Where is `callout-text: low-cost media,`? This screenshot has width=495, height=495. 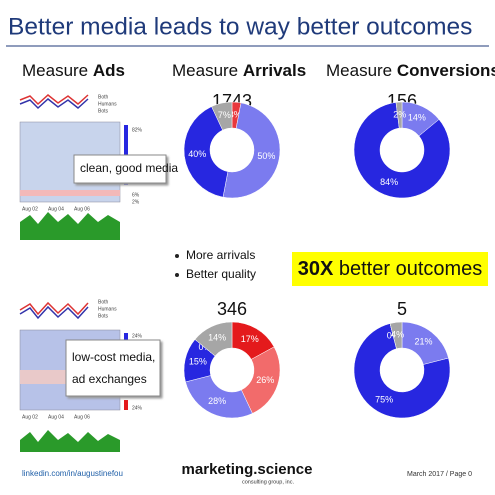
callout-text: low-cost media, is located at coordinates (113, 357).